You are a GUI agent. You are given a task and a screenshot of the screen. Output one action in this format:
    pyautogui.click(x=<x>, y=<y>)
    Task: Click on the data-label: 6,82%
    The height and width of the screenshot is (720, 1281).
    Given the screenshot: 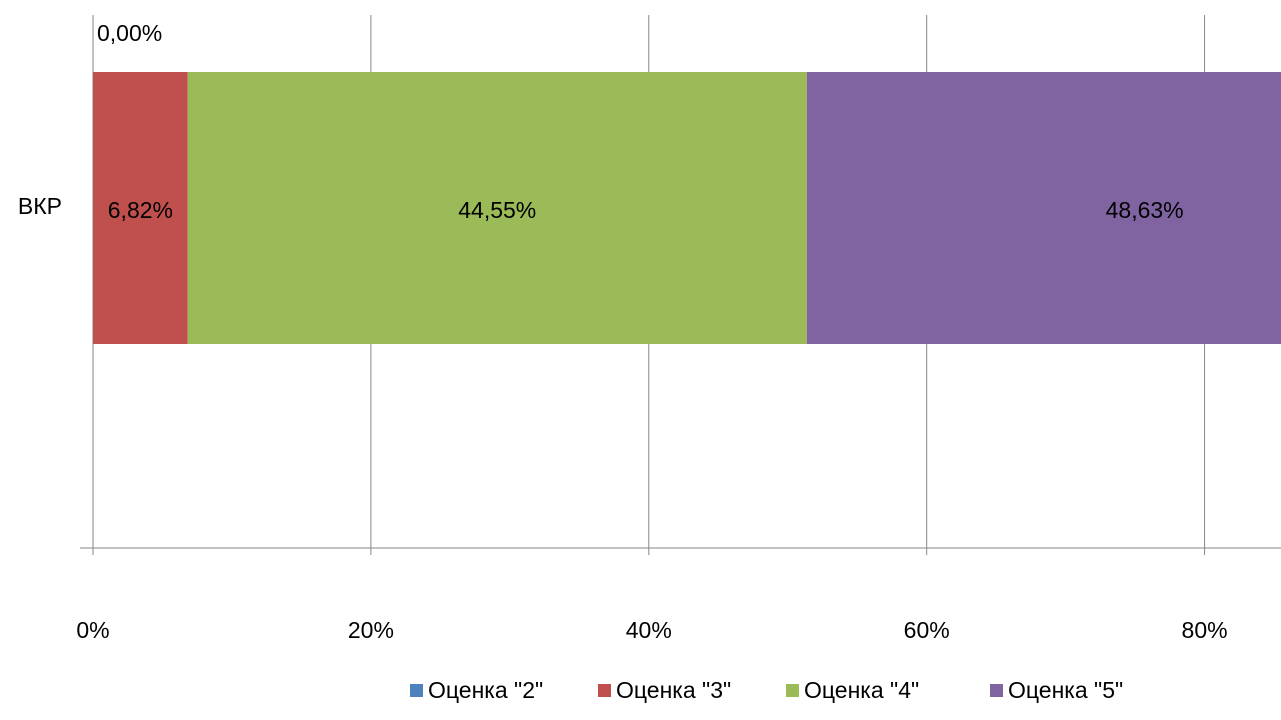 What is the action you would take?
    pyautogui.click(x=140, y=210)
    